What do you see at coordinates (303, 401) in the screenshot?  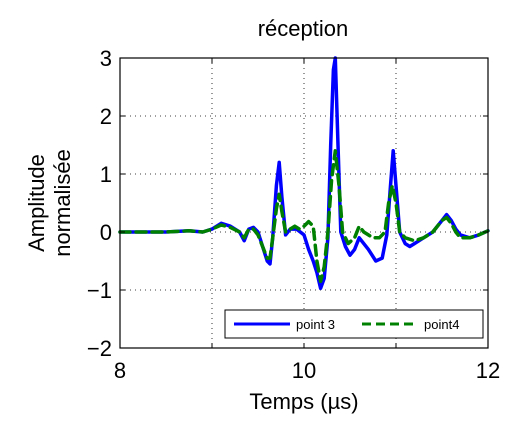 I see `x-axis-title: Temps (µs)` at bounding box center [303, 401].